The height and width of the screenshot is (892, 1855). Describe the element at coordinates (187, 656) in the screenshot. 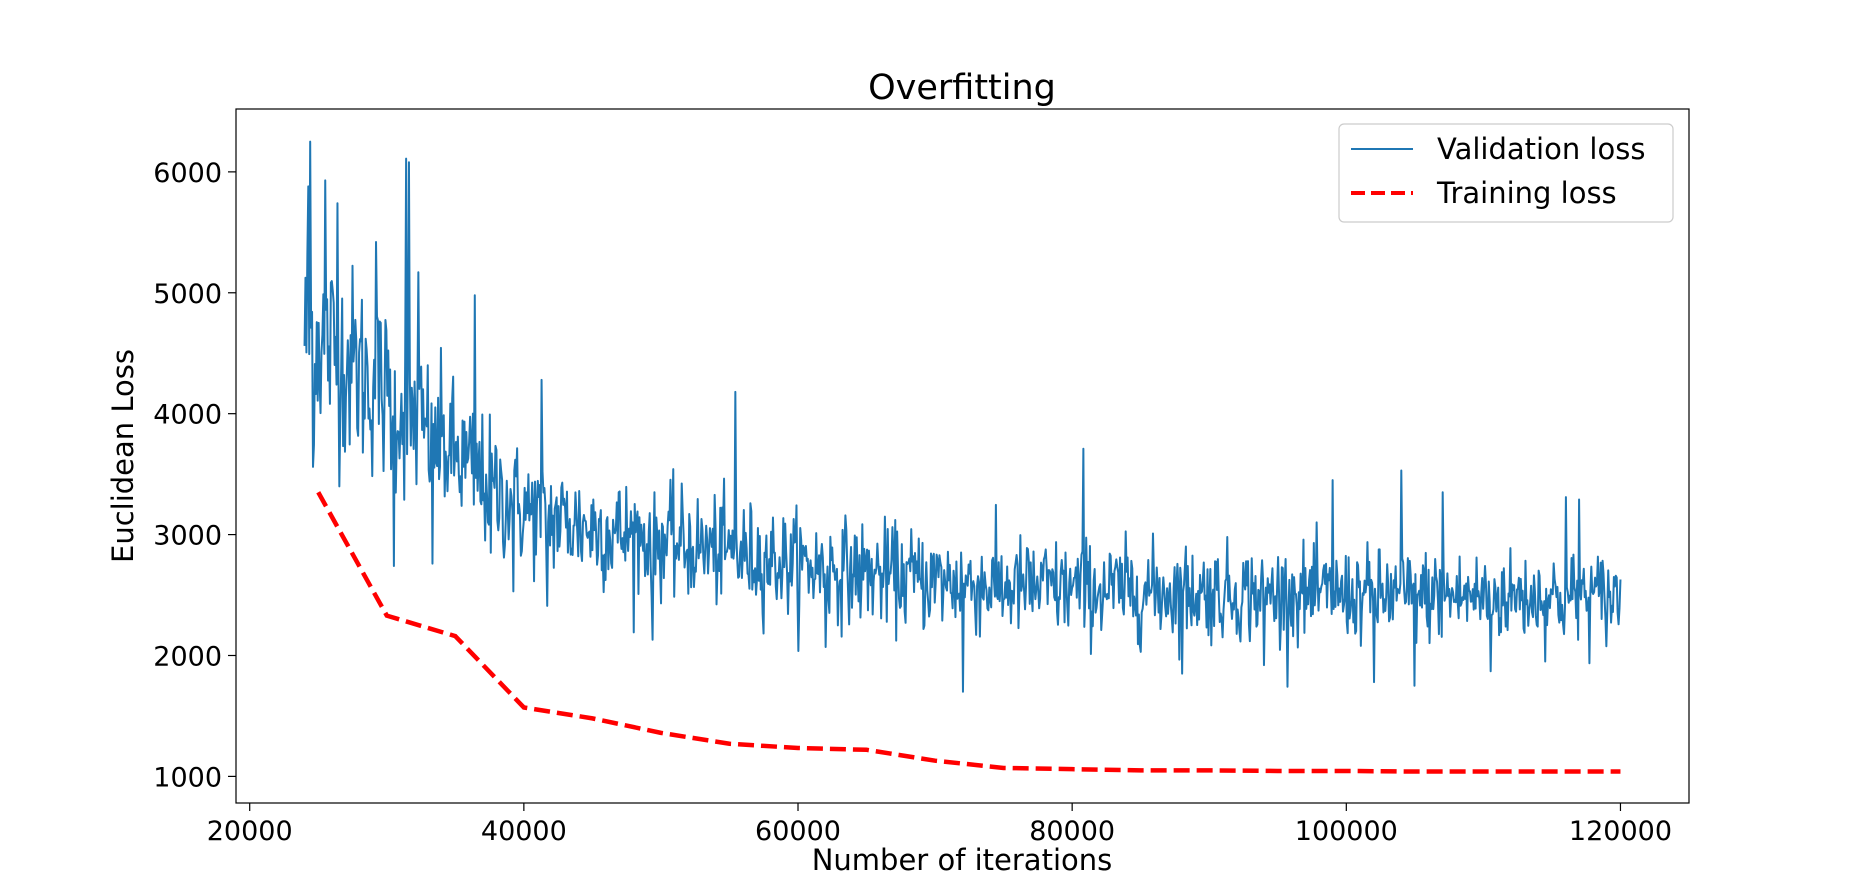

I see `y-tick-label: 2000` at that location.